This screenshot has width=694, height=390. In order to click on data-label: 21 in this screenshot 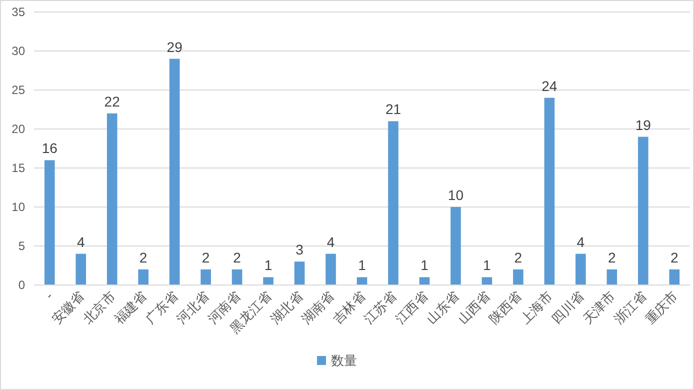, I will do `click(393, 109)`.